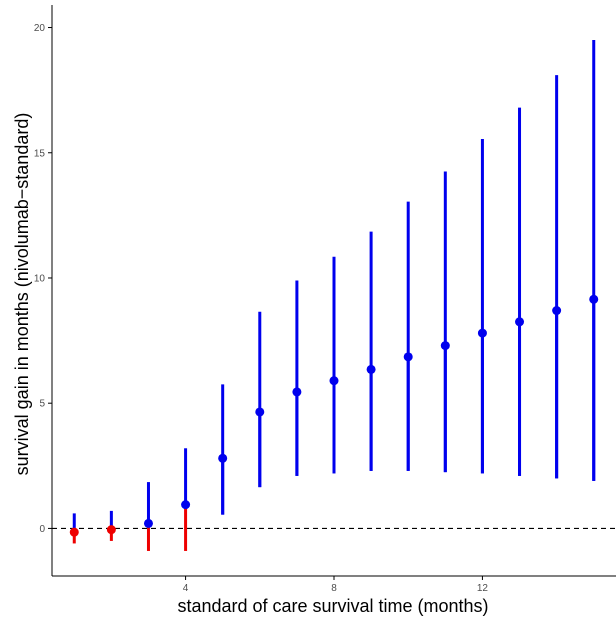 This screenshot has width=616, height=619. I want to click on y-axis-ticks: 0 5 10 15 20, so click(43, 279).